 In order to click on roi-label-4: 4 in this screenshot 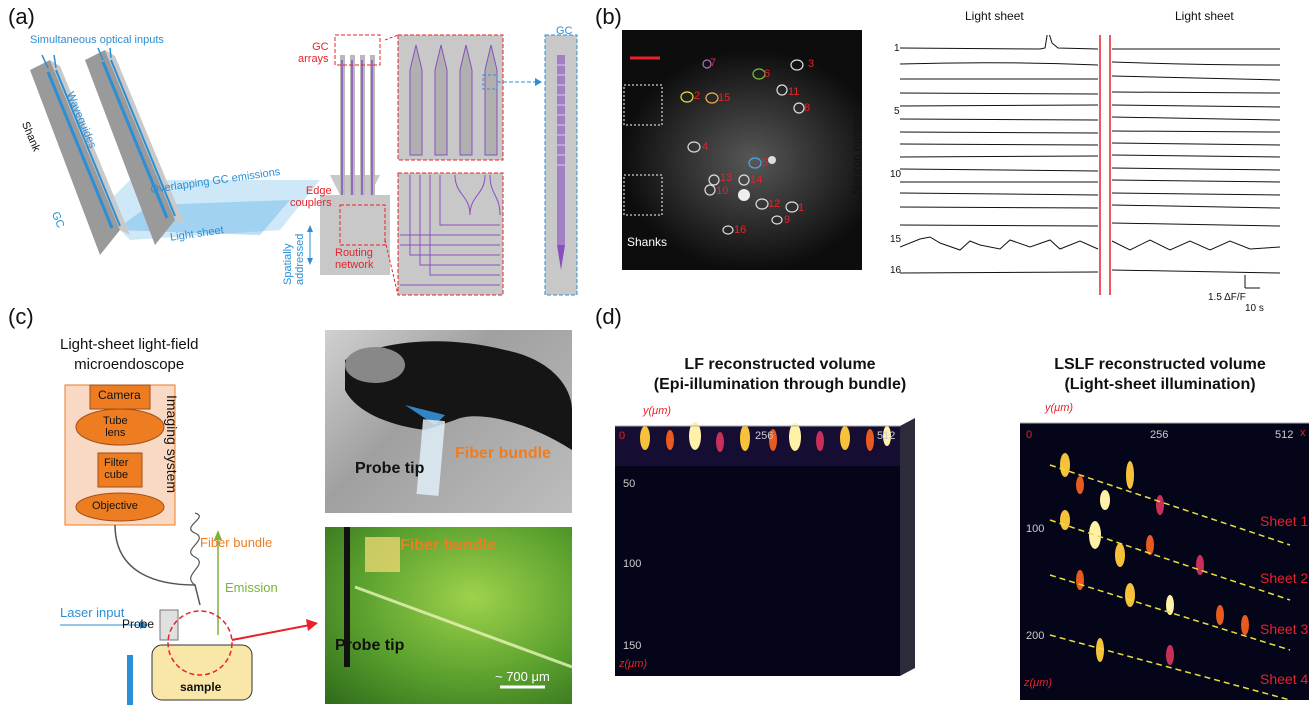, I will do `click(705, 147)`.